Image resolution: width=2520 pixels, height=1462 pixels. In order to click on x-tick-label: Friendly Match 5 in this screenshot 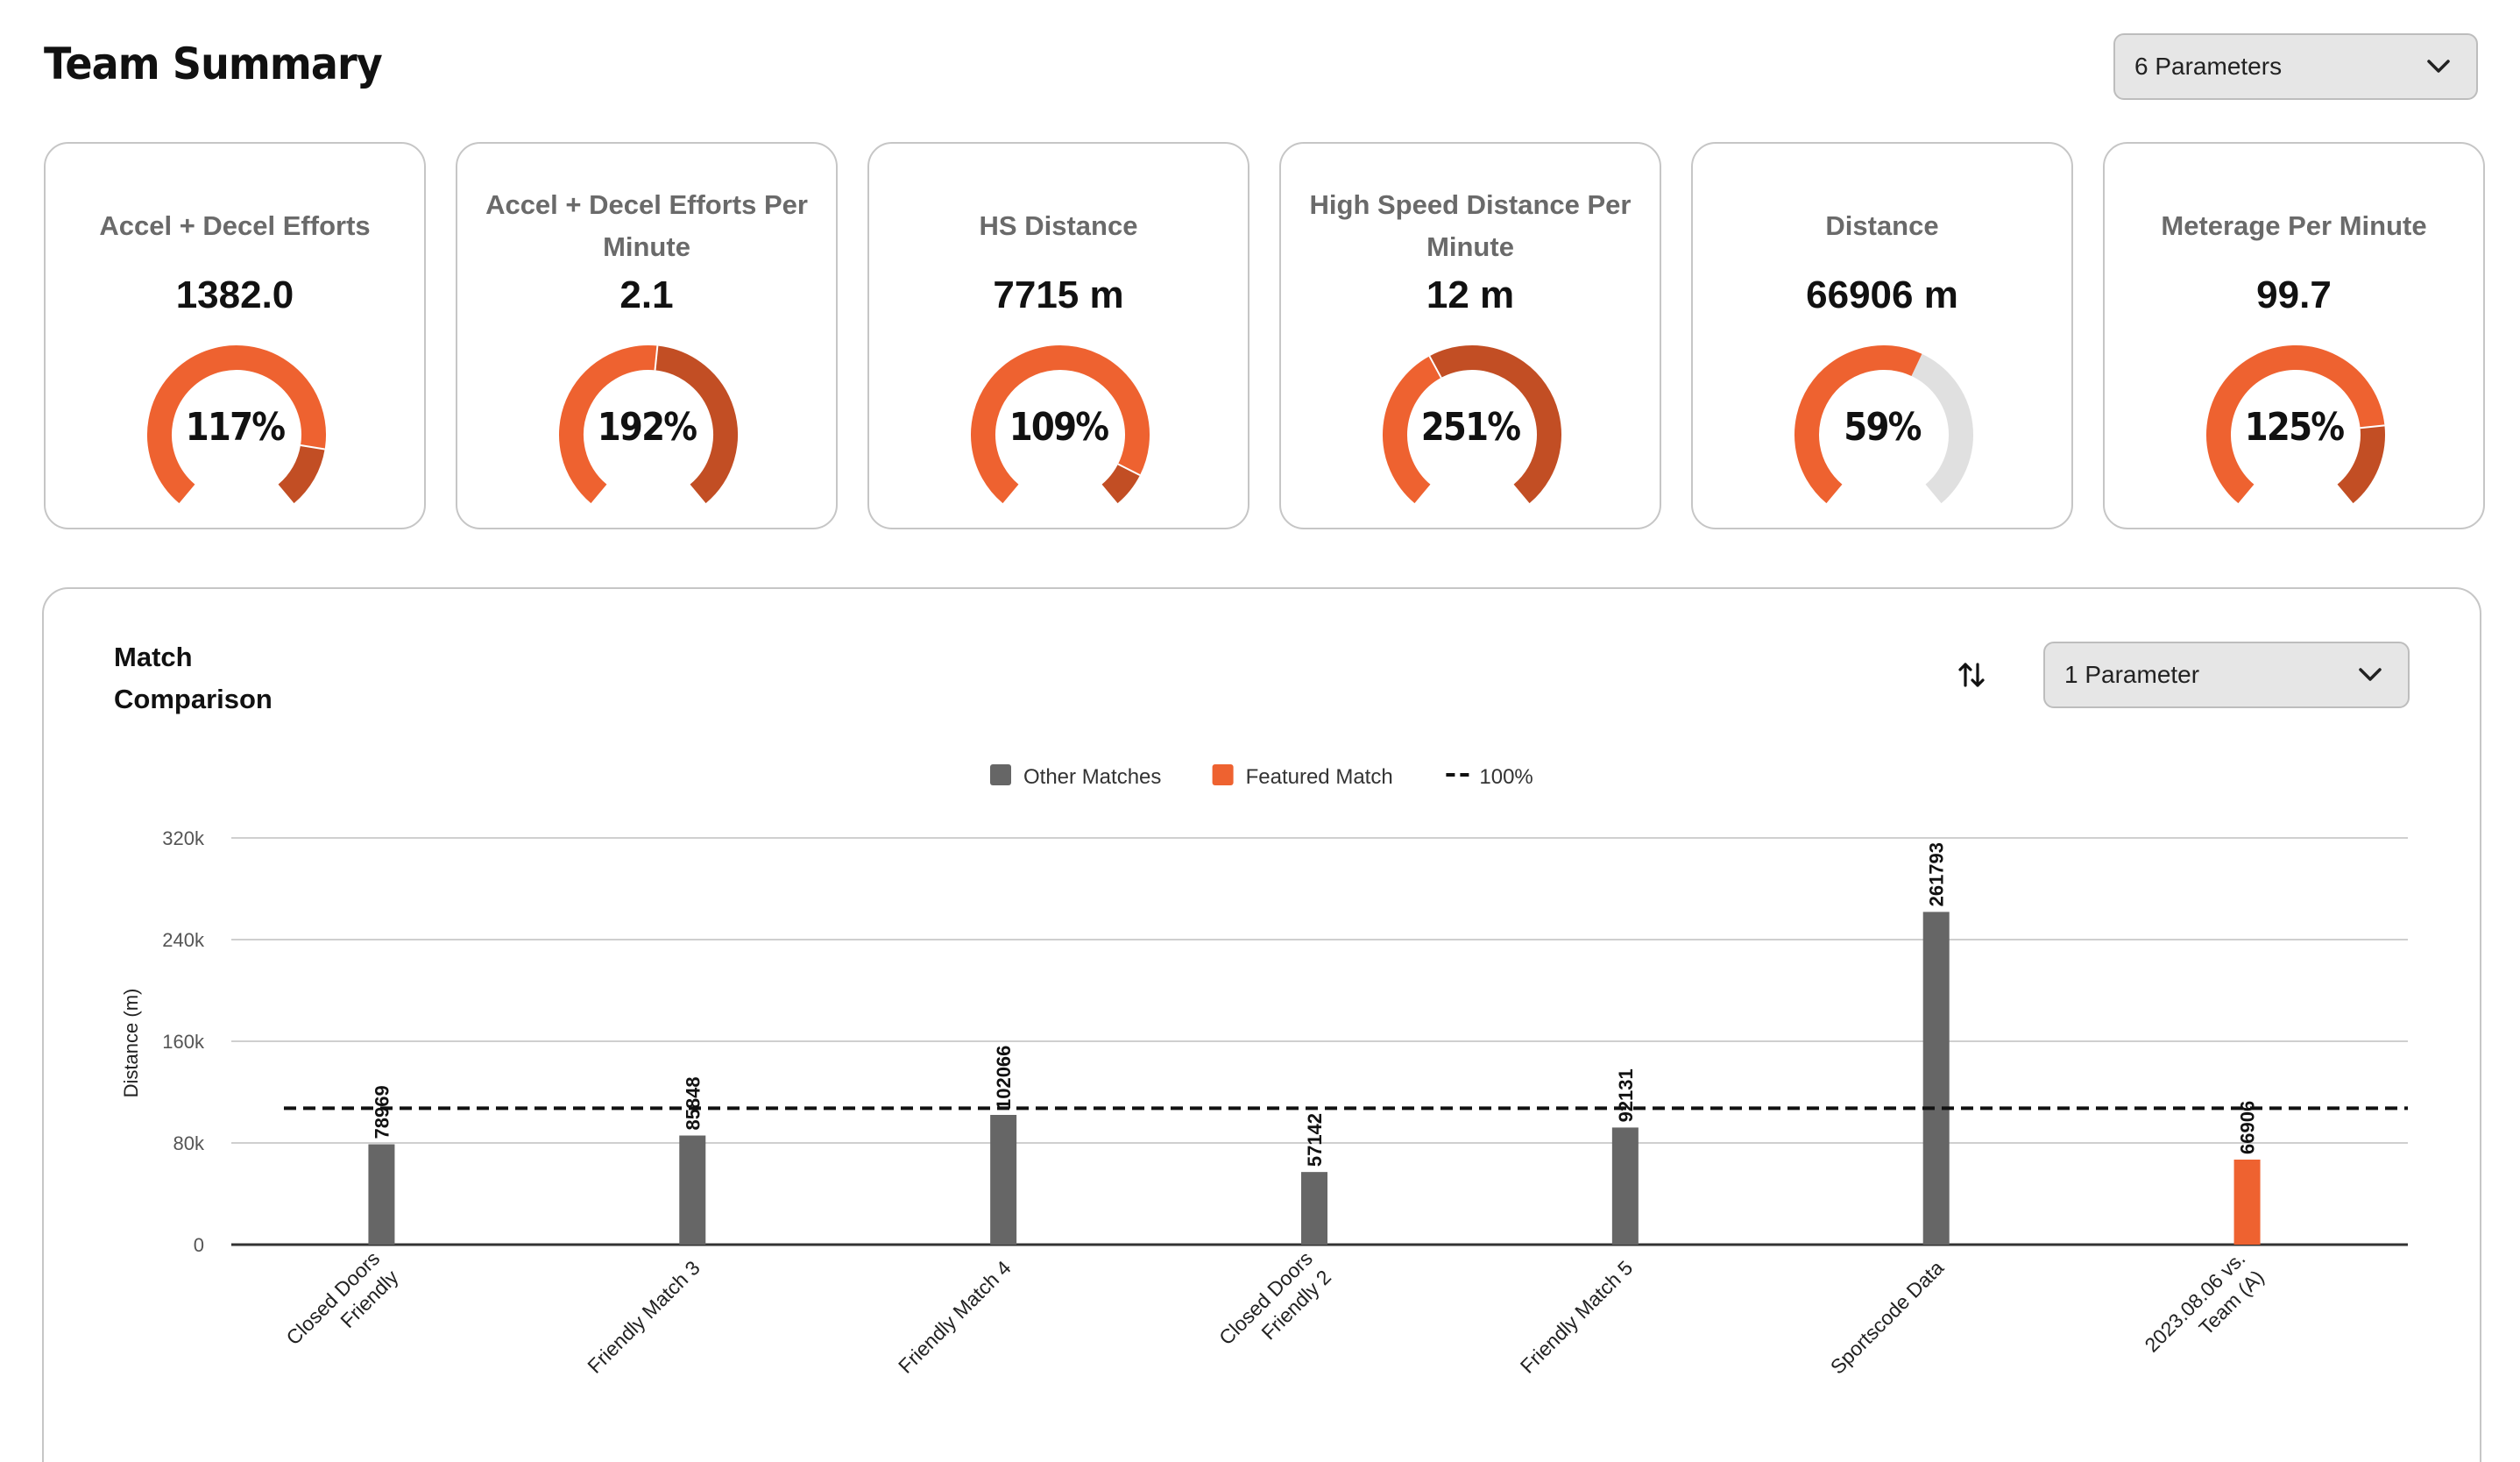, I will do `click(1577, 1317)`.